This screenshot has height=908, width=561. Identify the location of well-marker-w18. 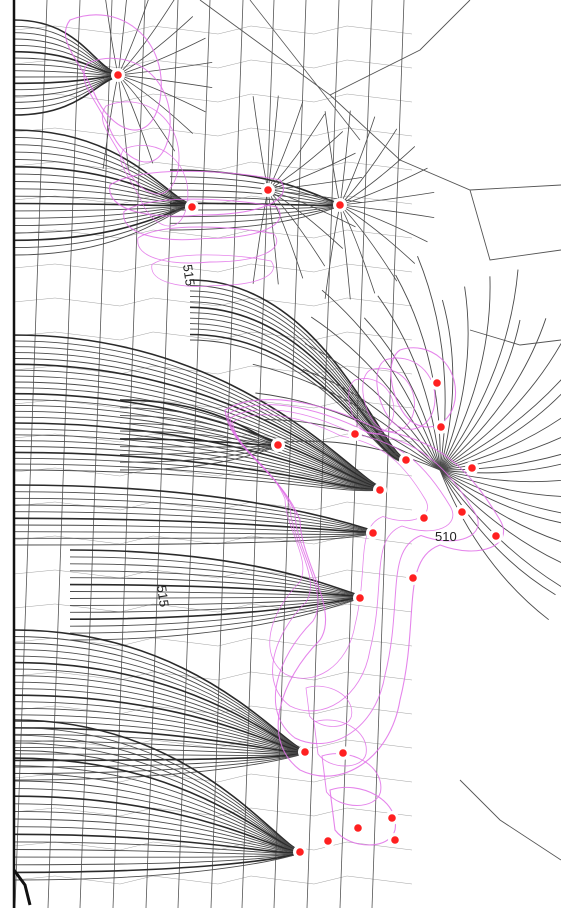
(305, 752).